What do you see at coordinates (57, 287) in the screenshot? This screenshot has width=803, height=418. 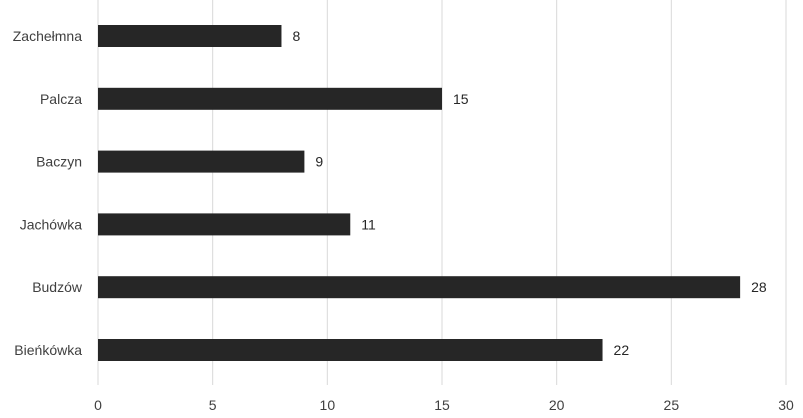 I see `category-label-4: Budzów` at bounding box center [57, 287].